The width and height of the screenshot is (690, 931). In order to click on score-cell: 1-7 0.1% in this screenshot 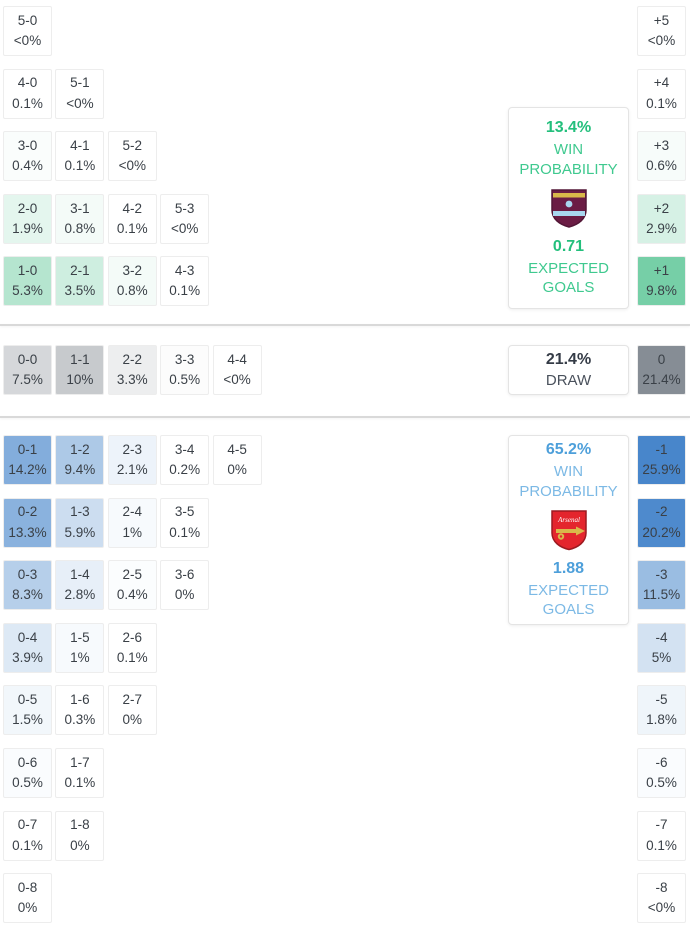, I will do `click(80, 773)`.